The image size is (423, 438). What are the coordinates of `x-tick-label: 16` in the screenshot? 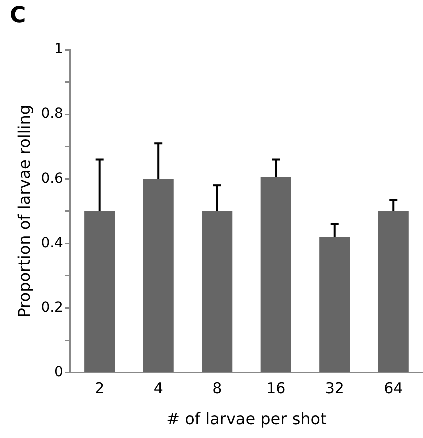 It's located at (276, 389).